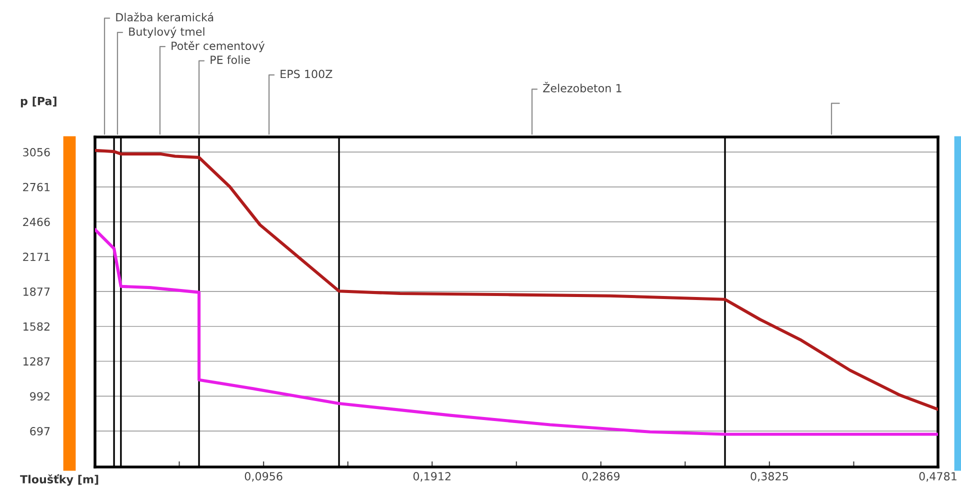  I want to click on text: Železobeton 1, so click(582, 87).